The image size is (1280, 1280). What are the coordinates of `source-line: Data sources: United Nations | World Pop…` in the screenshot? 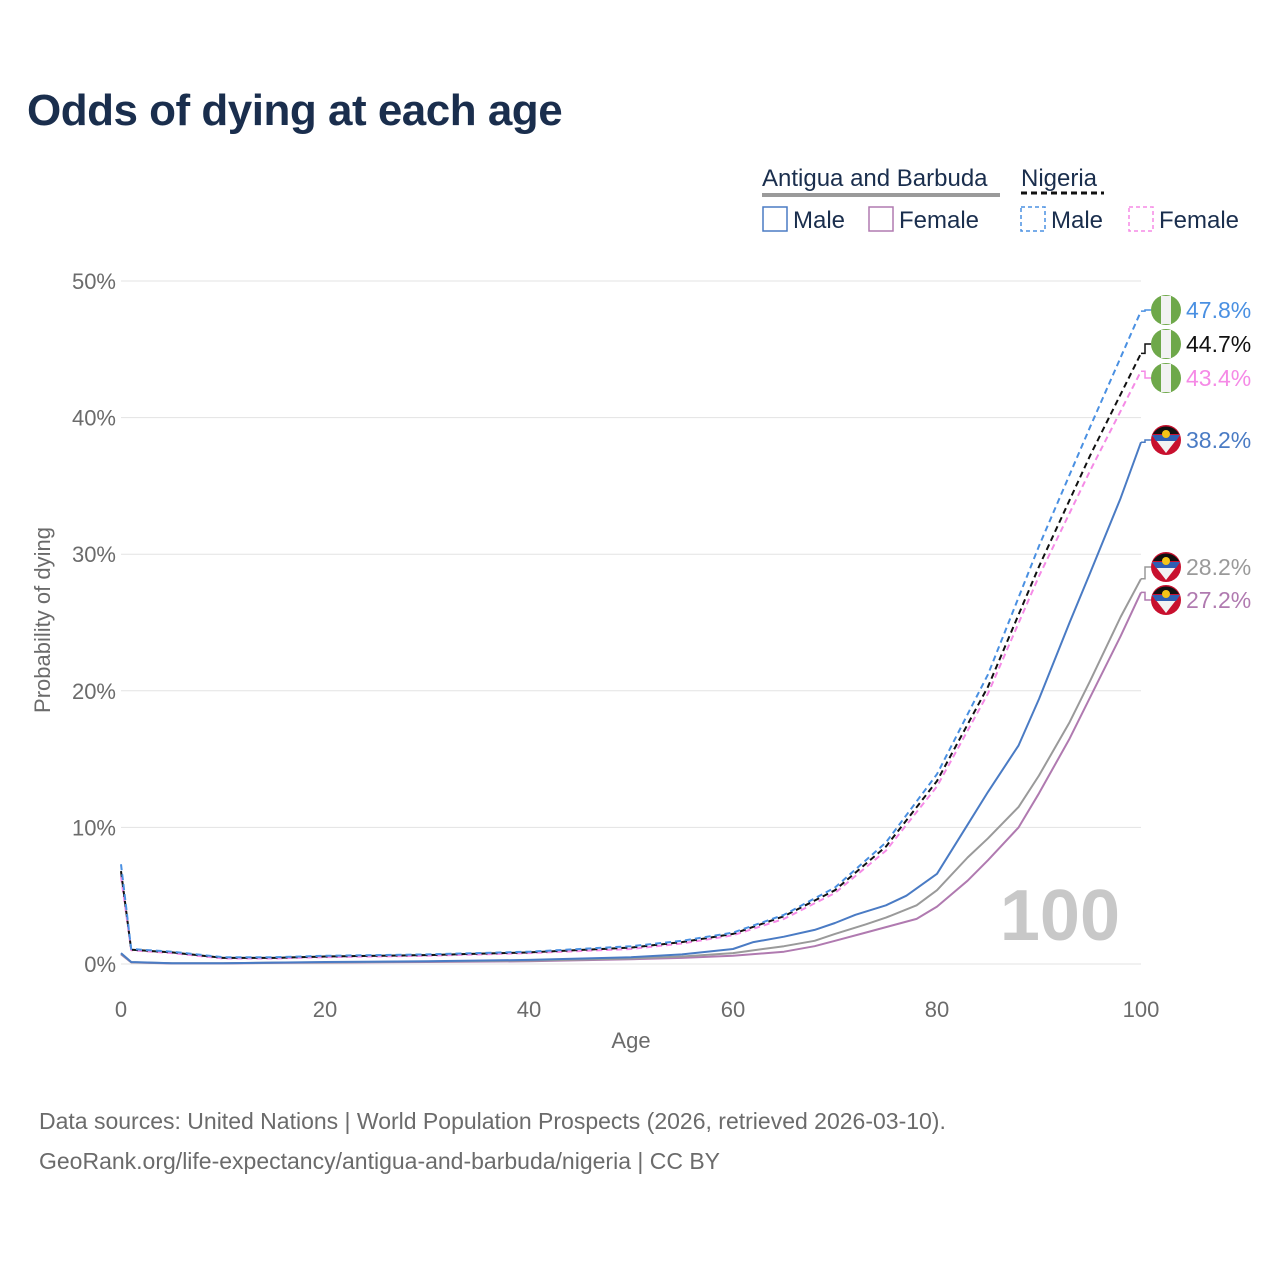 It's located at (492, 1121).